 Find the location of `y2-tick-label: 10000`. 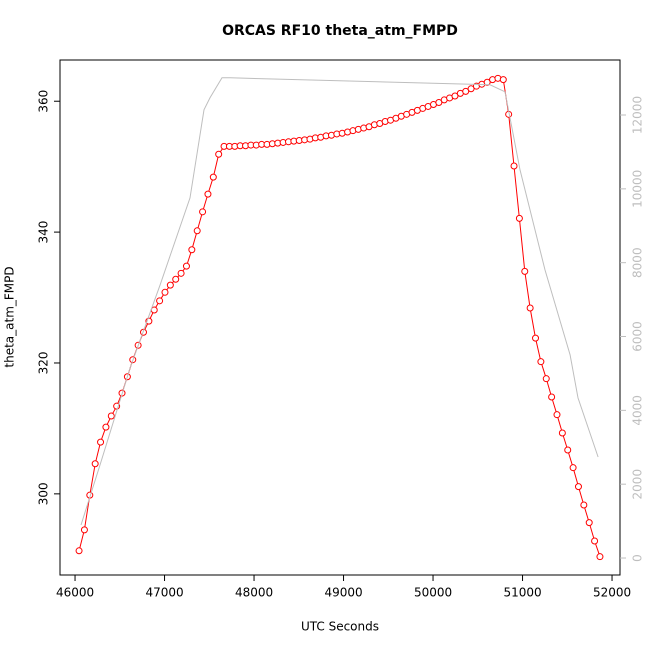

y2-tick-label: 10000 is located at coordinates (638, 189).